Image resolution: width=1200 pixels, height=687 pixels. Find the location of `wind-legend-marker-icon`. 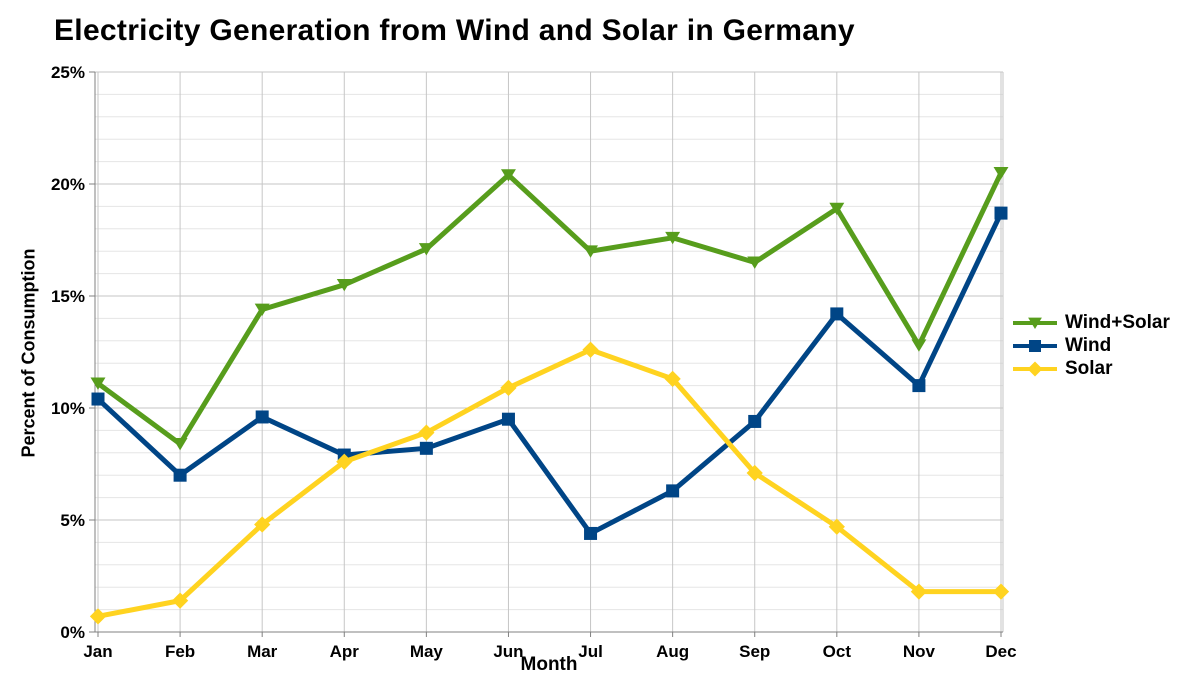

wind-legend-marker-icon is located at coordinates (1035, 346).